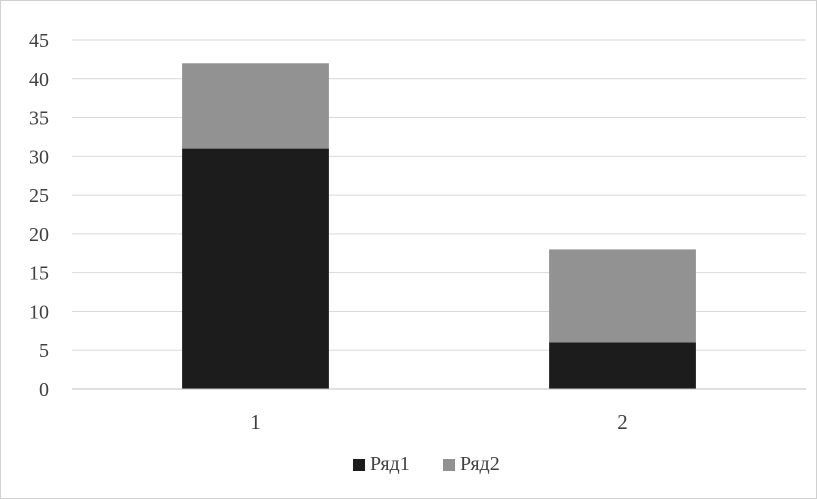  I want to click on legend: Ряд1 Ряд2, so click(426, 464).